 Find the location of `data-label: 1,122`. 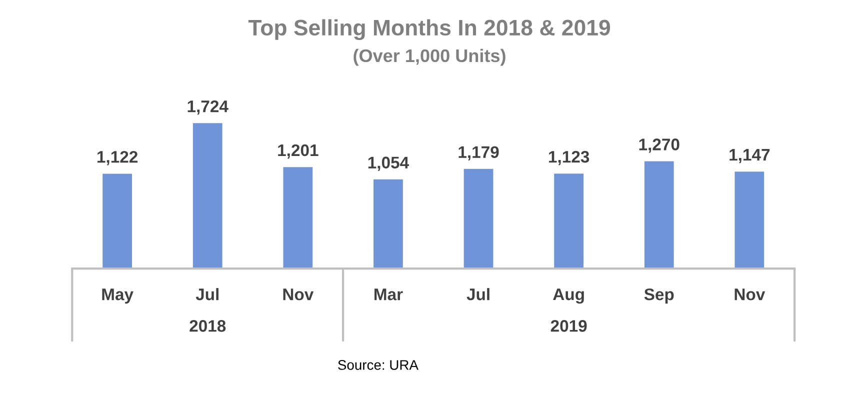

data-label: 1,122 is located at coordinates (118, 158).